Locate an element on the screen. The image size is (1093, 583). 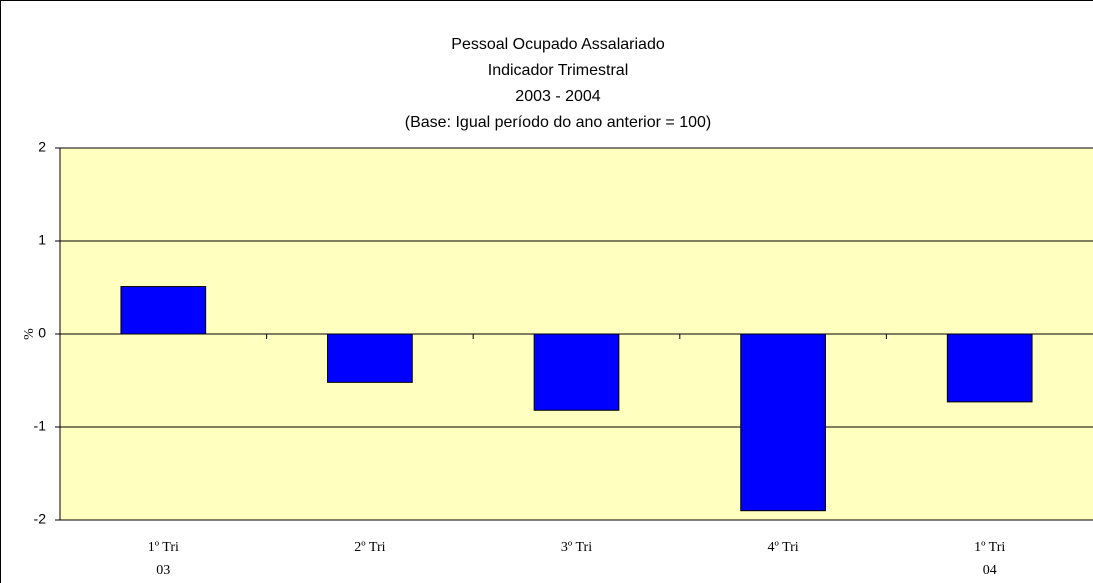
y-tick-label: -1 is located at coordinates (40, 426).